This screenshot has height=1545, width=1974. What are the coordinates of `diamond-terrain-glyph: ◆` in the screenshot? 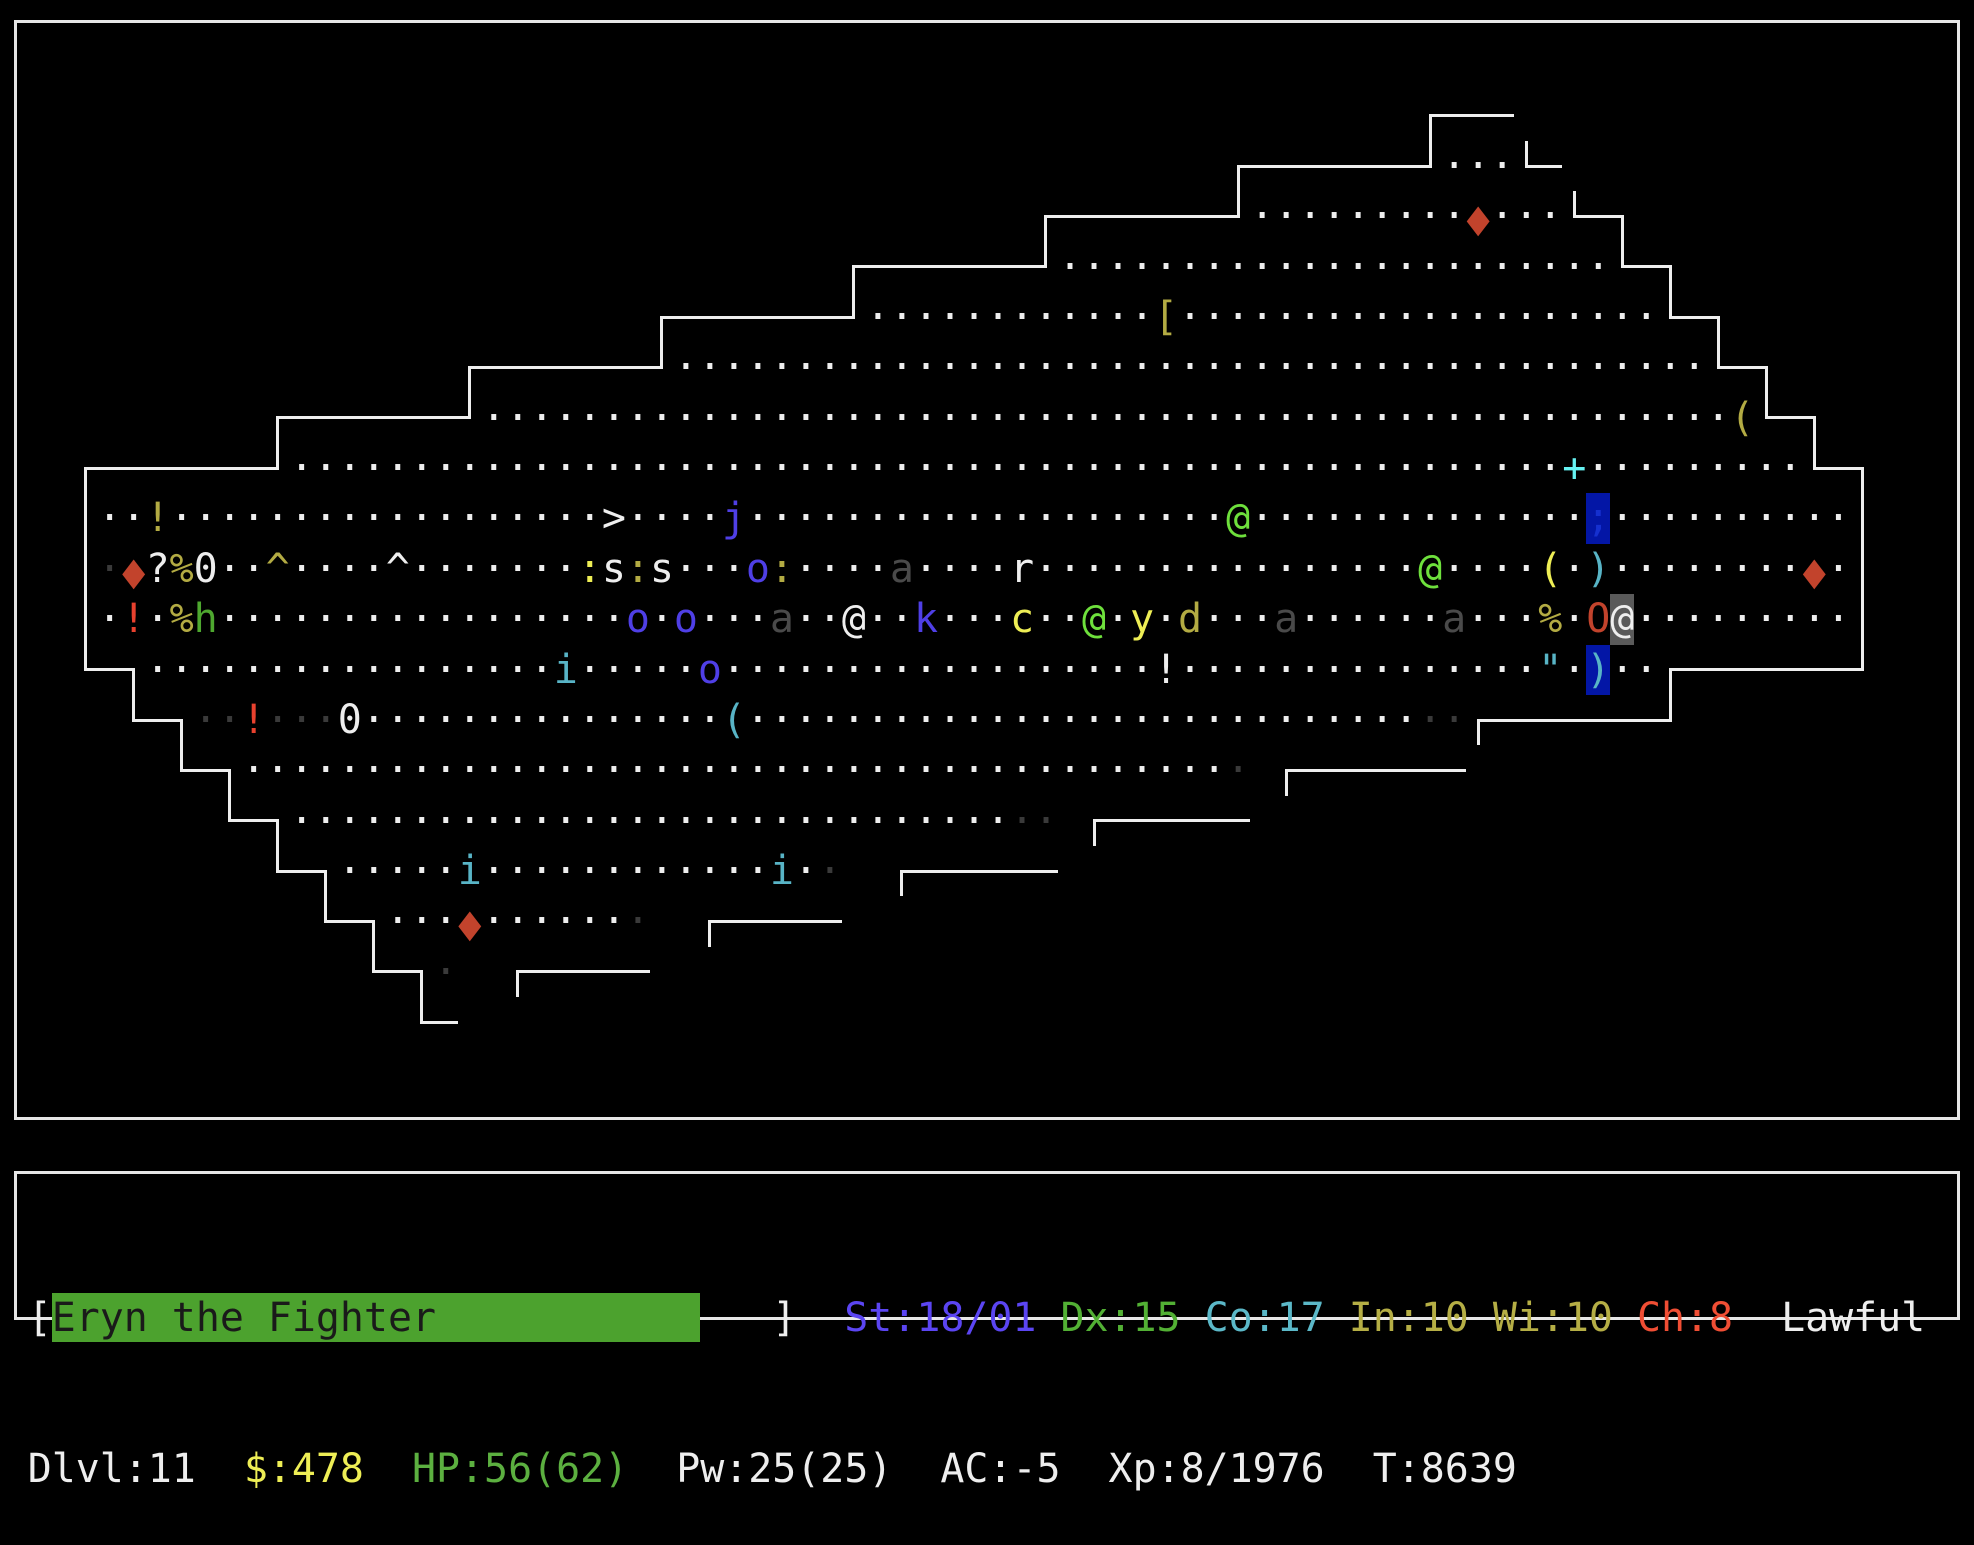 It's located at (1814, 569).